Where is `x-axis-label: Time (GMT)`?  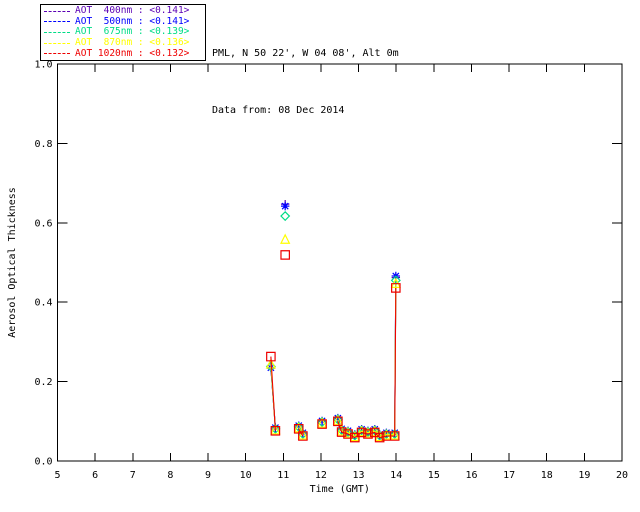 x-axis-label: Time (GMT) is located at coordinates (340, 489).